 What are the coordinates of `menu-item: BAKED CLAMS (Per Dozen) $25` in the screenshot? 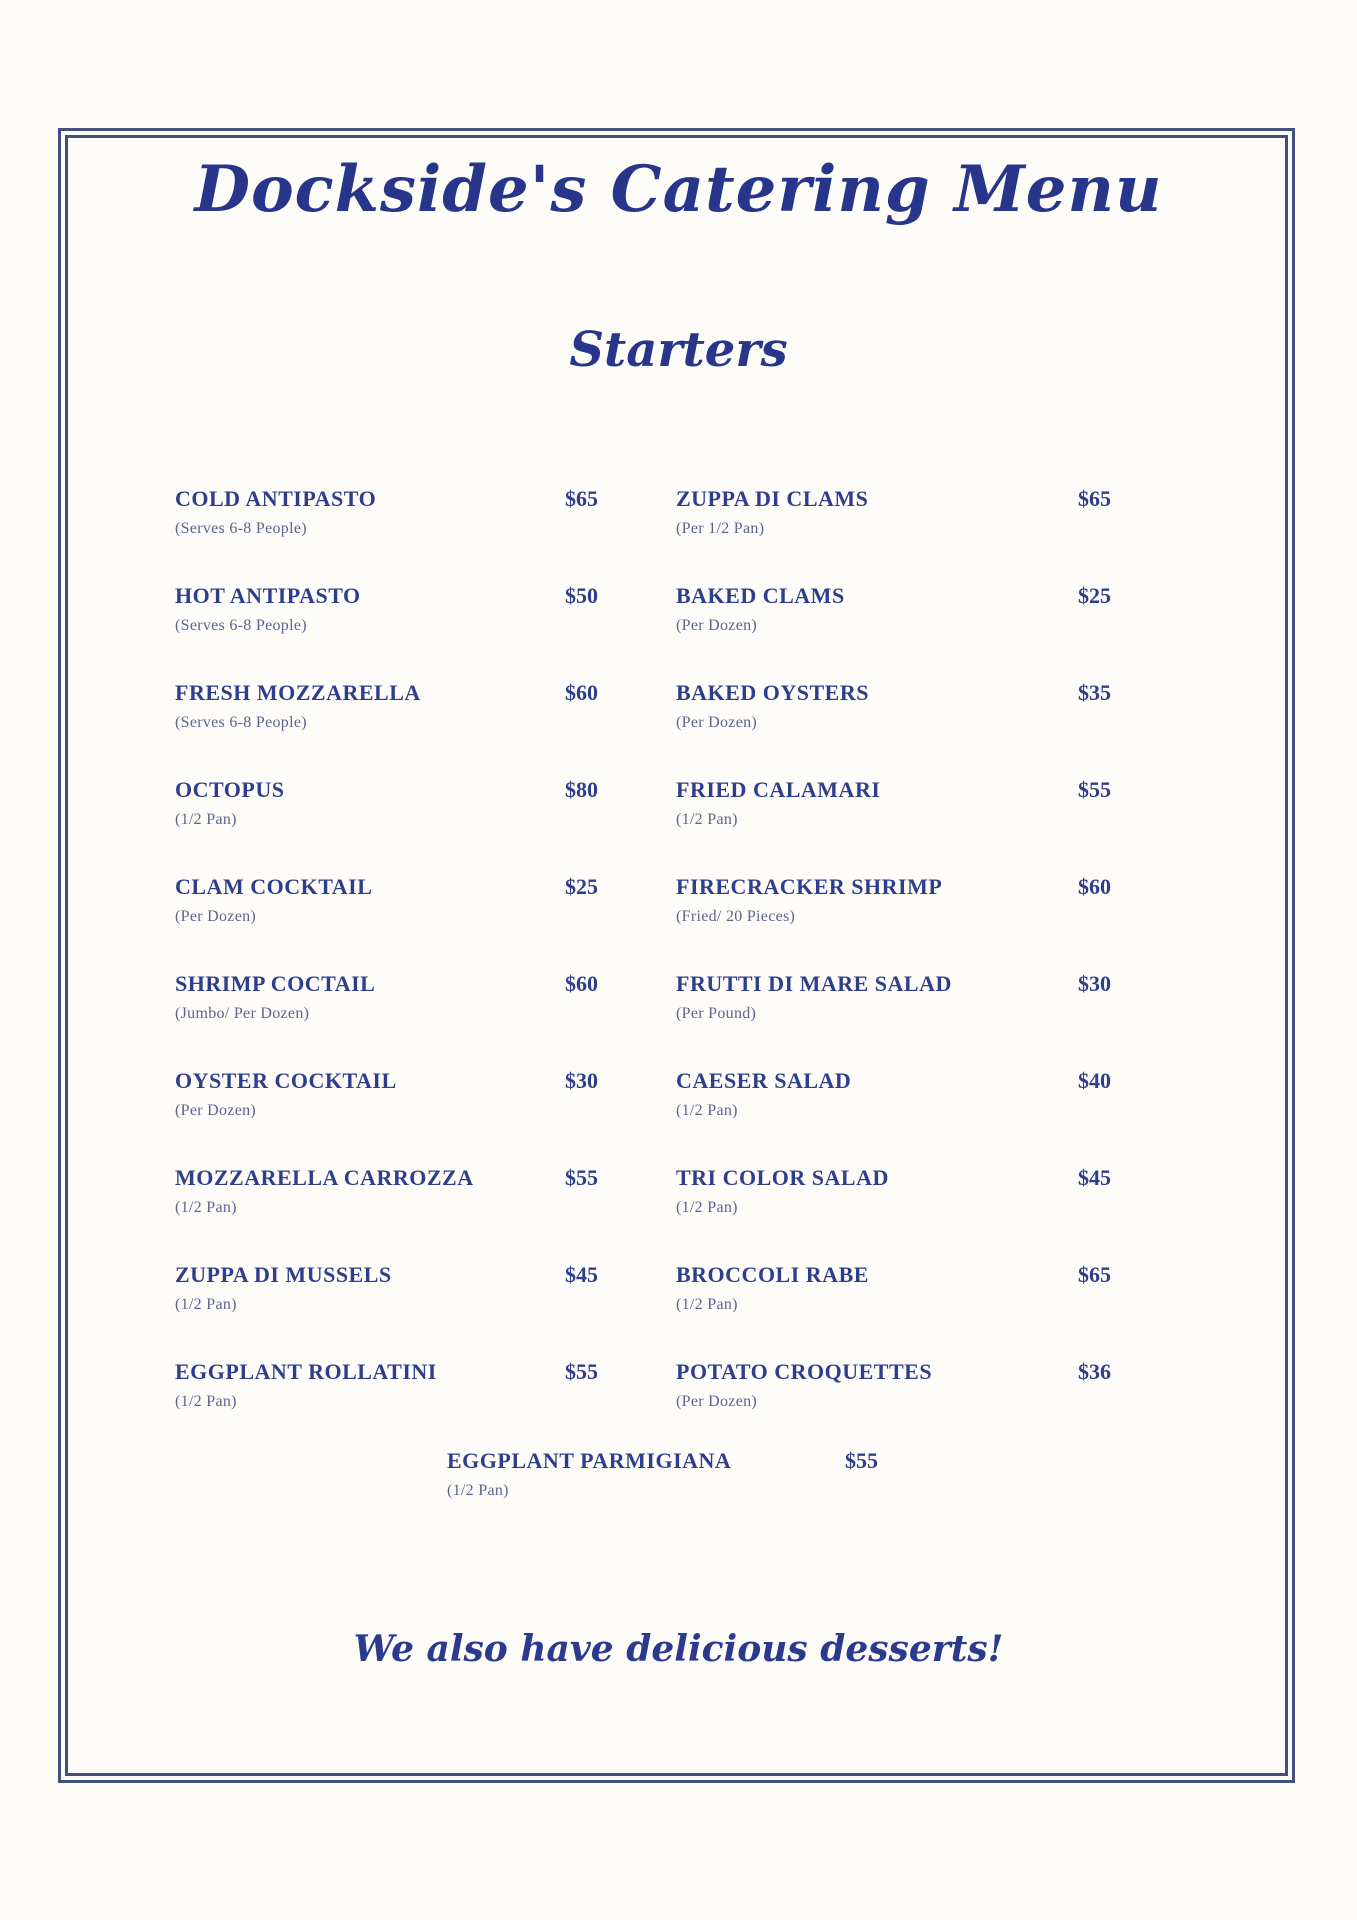 It's located at (911, 631).